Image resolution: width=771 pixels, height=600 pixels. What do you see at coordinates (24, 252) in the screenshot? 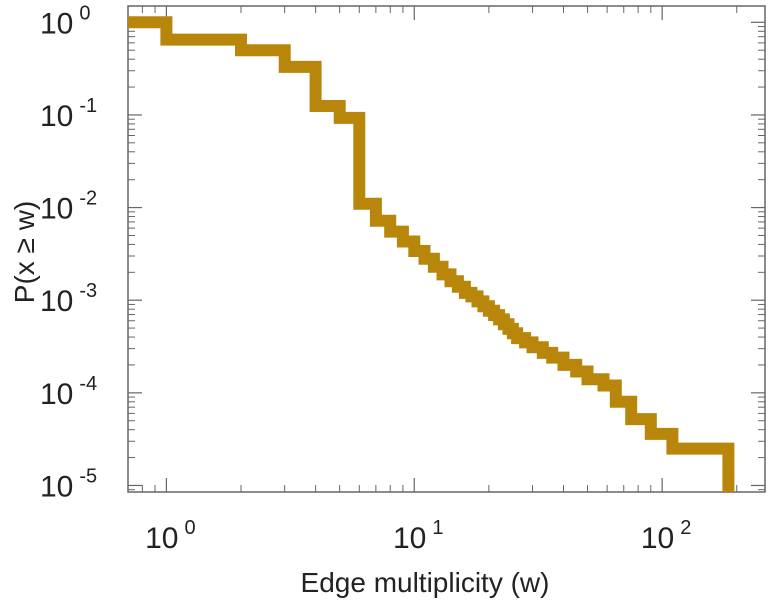
I see `y-axis-title: P(x ≥ w)` at bounding box center [24, 252].